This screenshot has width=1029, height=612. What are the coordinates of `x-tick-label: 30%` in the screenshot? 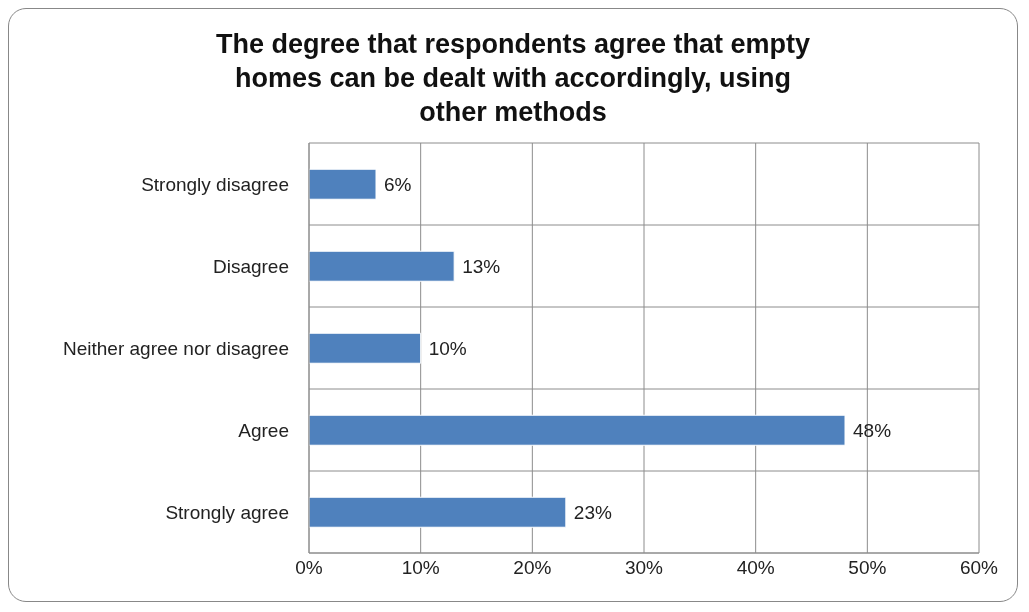 It's located at (644, 568).